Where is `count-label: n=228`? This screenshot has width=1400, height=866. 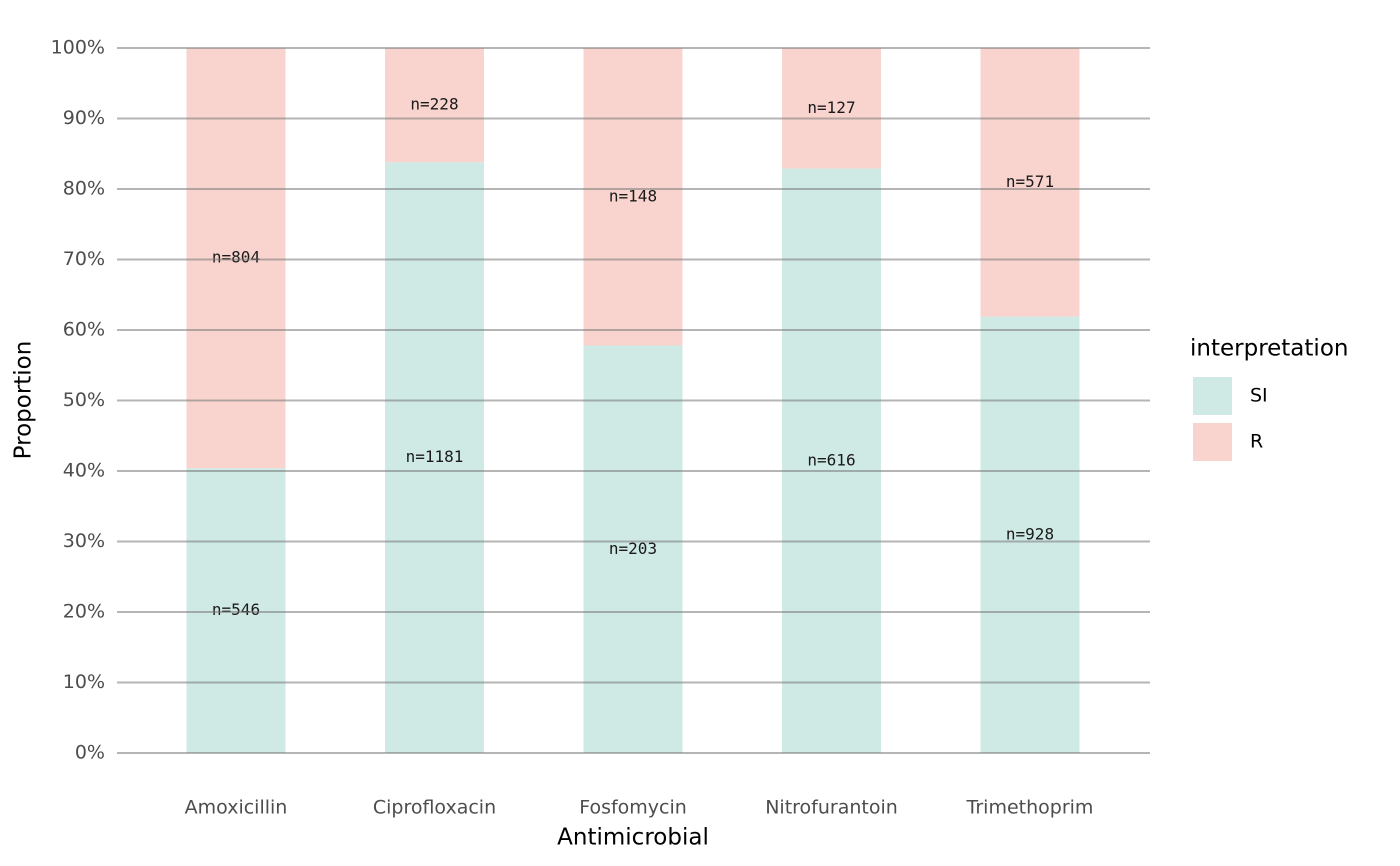 count-label: n=228 is located at coordinates (434, 104).